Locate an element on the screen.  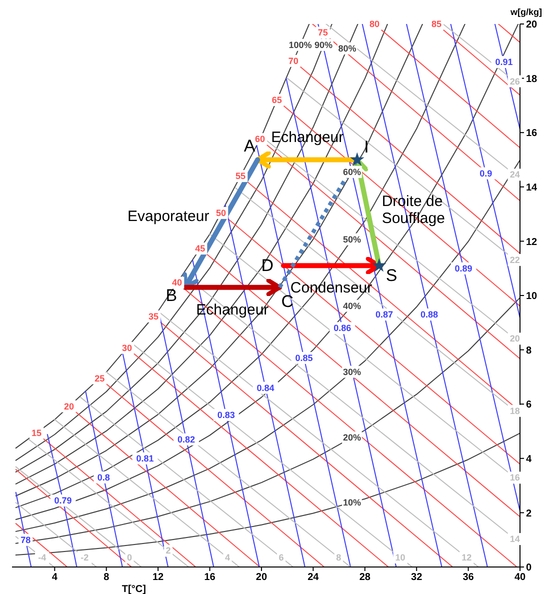
annotation: 40% is located at coordinates (351, 305).